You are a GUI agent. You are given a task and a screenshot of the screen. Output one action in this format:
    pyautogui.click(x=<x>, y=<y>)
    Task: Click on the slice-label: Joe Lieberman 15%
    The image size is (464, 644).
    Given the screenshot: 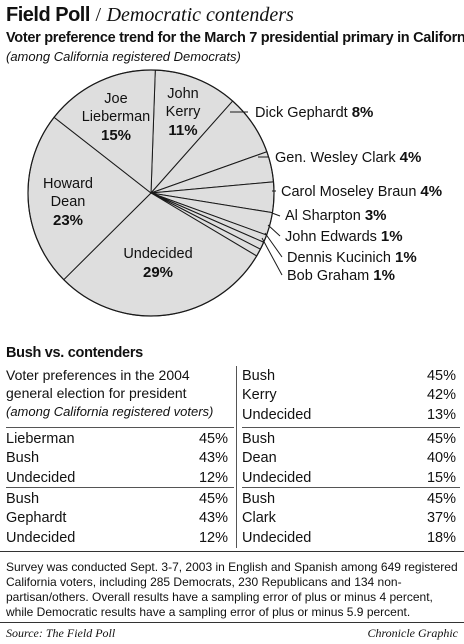 What is the action you would take?
    pyautogui.click(x=116, y=117)
    